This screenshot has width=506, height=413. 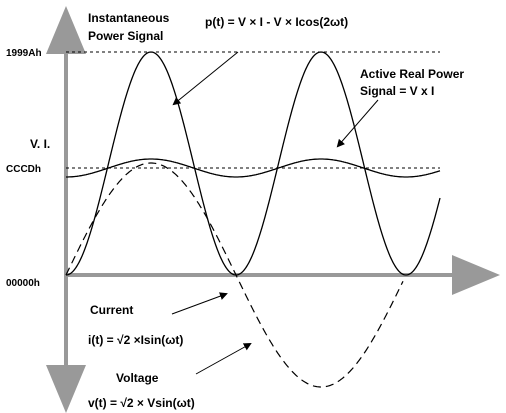 What do you see at coordinates (135, 340) in the screenshot?
I see `formula: i(t) = √2 ×Isin(ωt)` at bounding box center [135, 340].